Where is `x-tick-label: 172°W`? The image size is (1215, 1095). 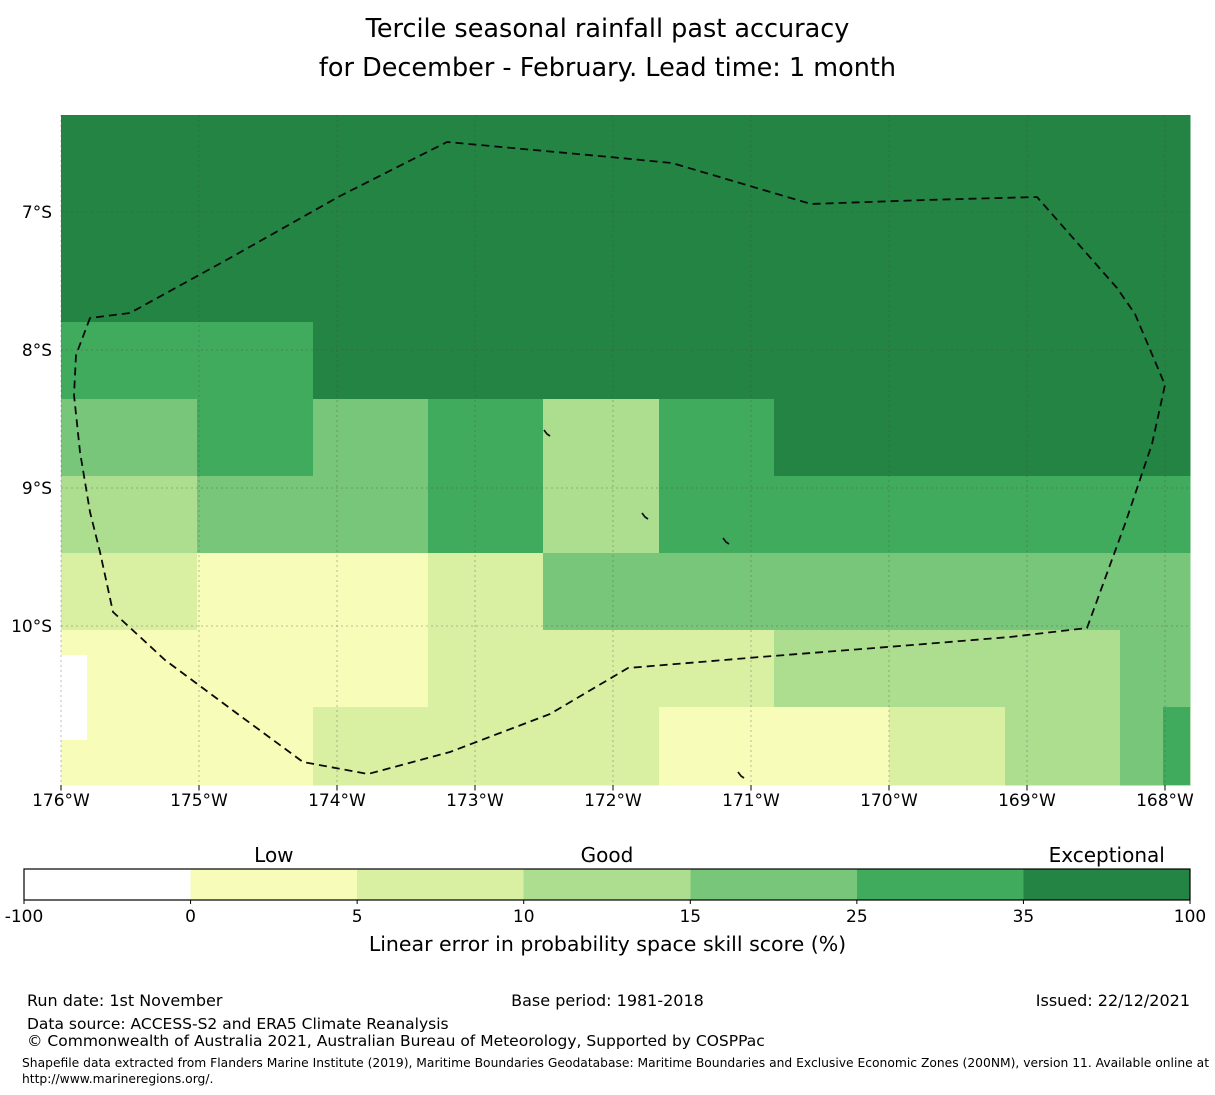
x-tick-label: 172°W is located at coordinates (613, 801).